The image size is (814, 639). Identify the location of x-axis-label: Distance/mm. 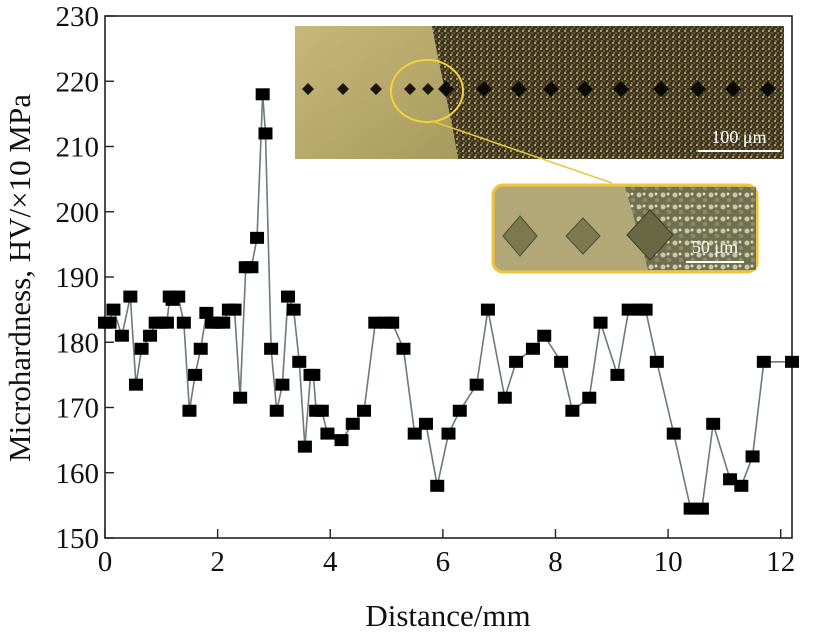
(447, 615).